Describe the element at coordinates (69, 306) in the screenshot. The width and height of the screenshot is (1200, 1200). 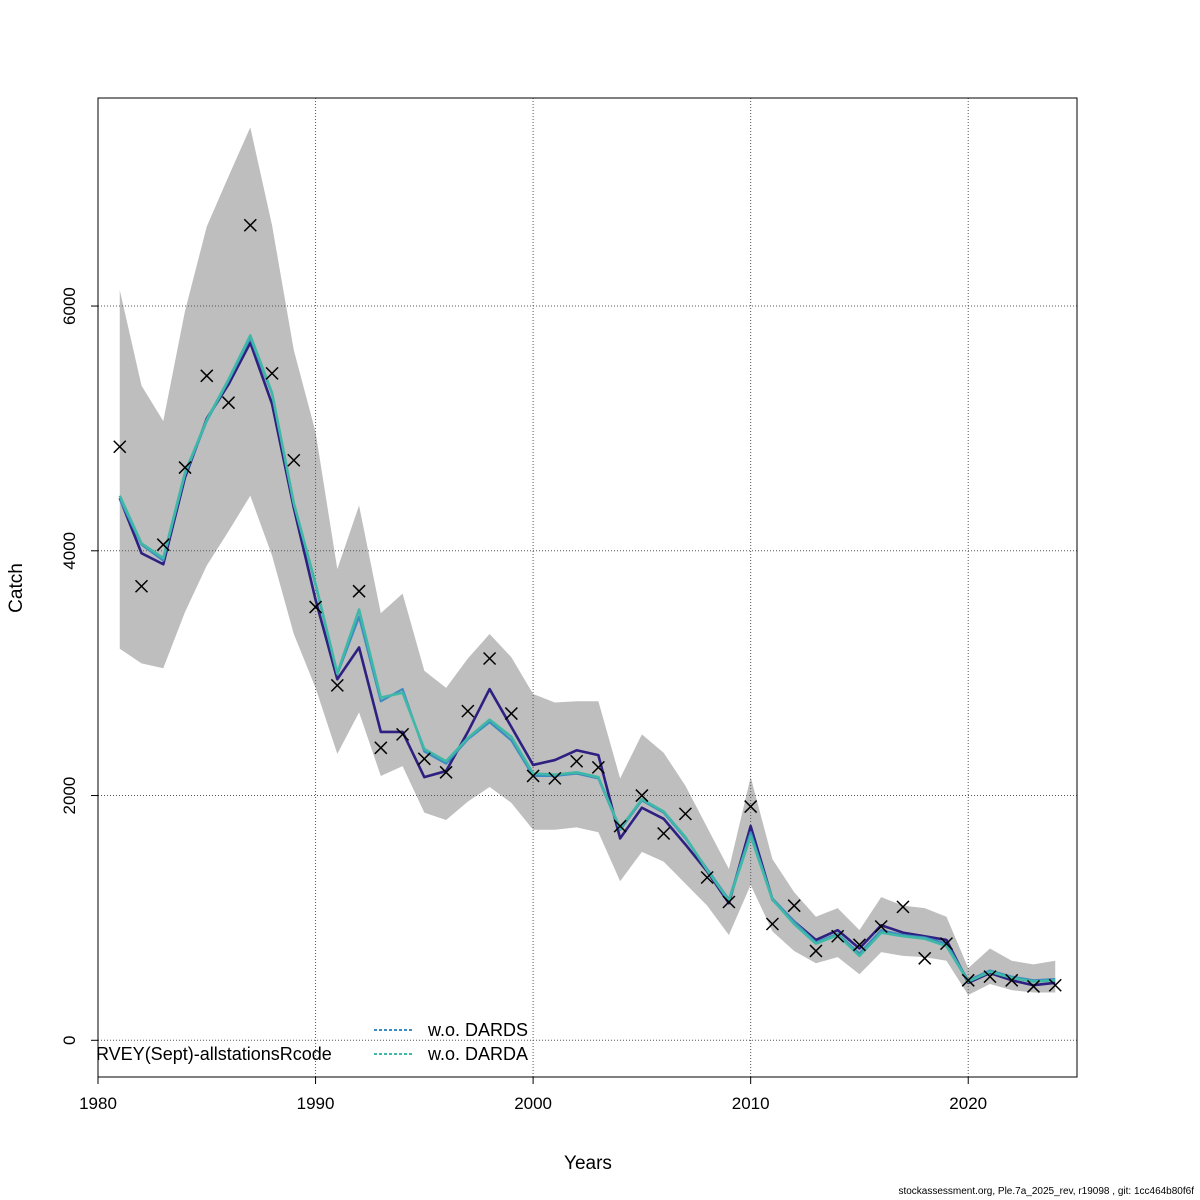
I see `y-tick-label: 6000` at that location.